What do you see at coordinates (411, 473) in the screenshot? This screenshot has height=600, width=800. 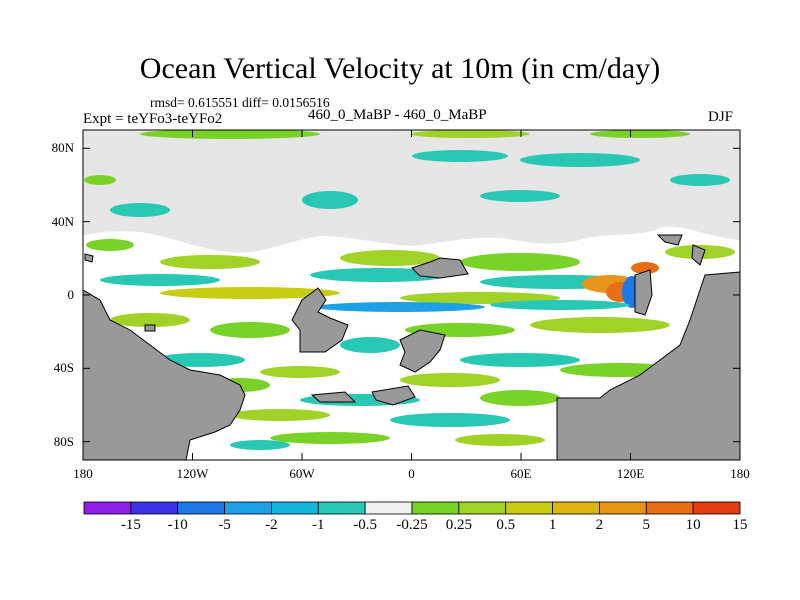 I see `lon-label: 0` at bounding box center [411, 473].